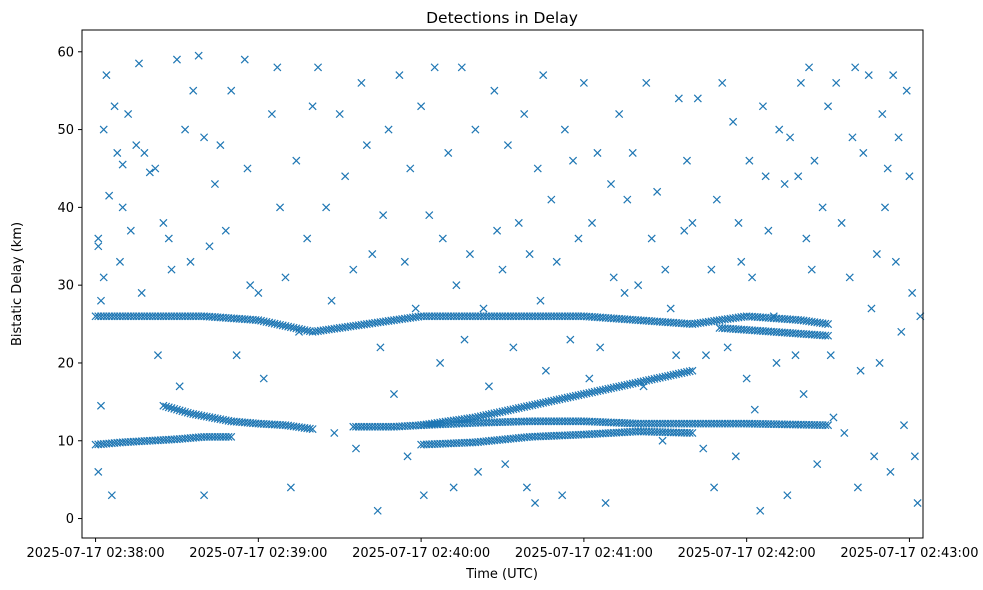 This screenshot has height=590, width=983. Describe the element at coordinates (65, 52) in the screenshot. I see `y-tick-label: 60` at that location.